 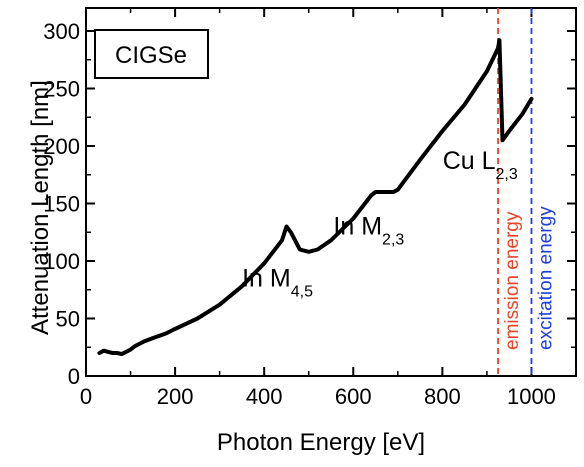 I want to click on x-tick-label: 1000, so click(x=531, y=396).